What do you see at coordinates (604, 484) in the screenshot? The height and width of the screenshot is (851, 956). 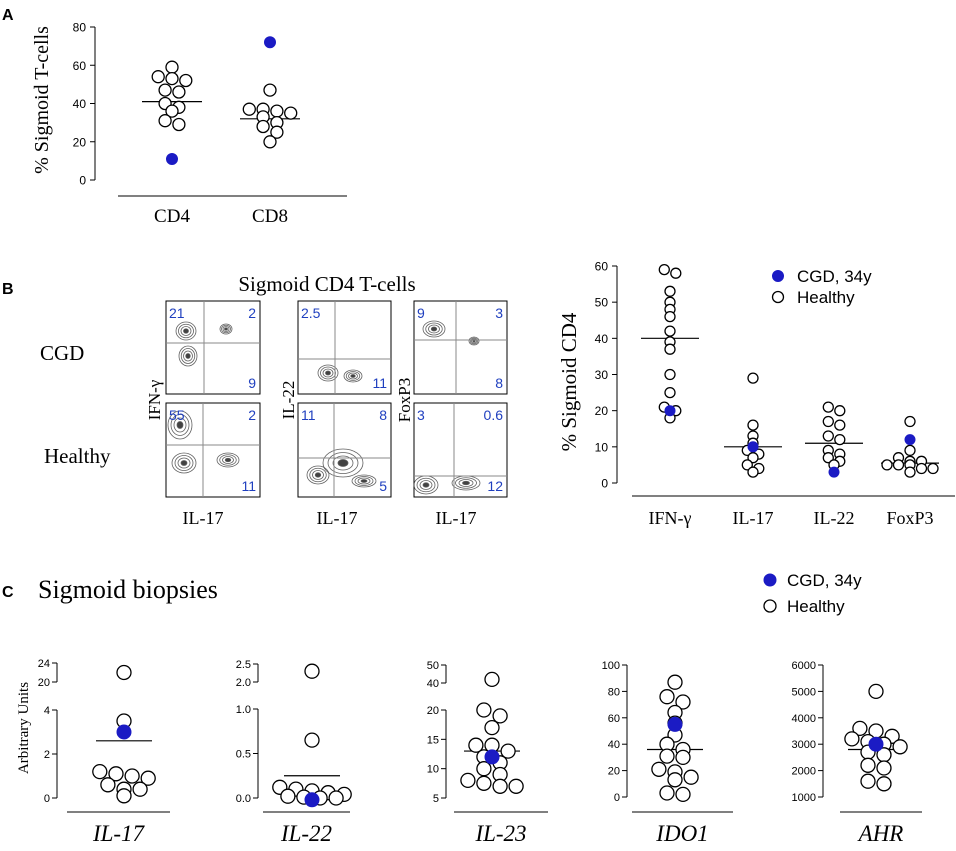 I see `chart-b-ytick-label-0: 0` at bounding box center [604, 484].